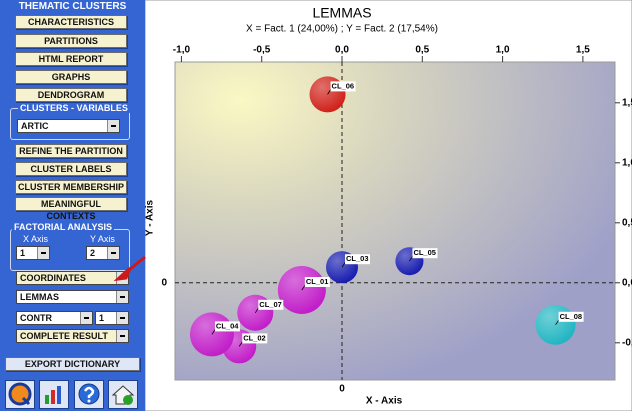 The width and height of the screenshot is (632, 413). What do you see at coordinates (72, 364) in the screenshot?
I see `button: EXPORT DICTIONARY` at bounding box center [72, 364].